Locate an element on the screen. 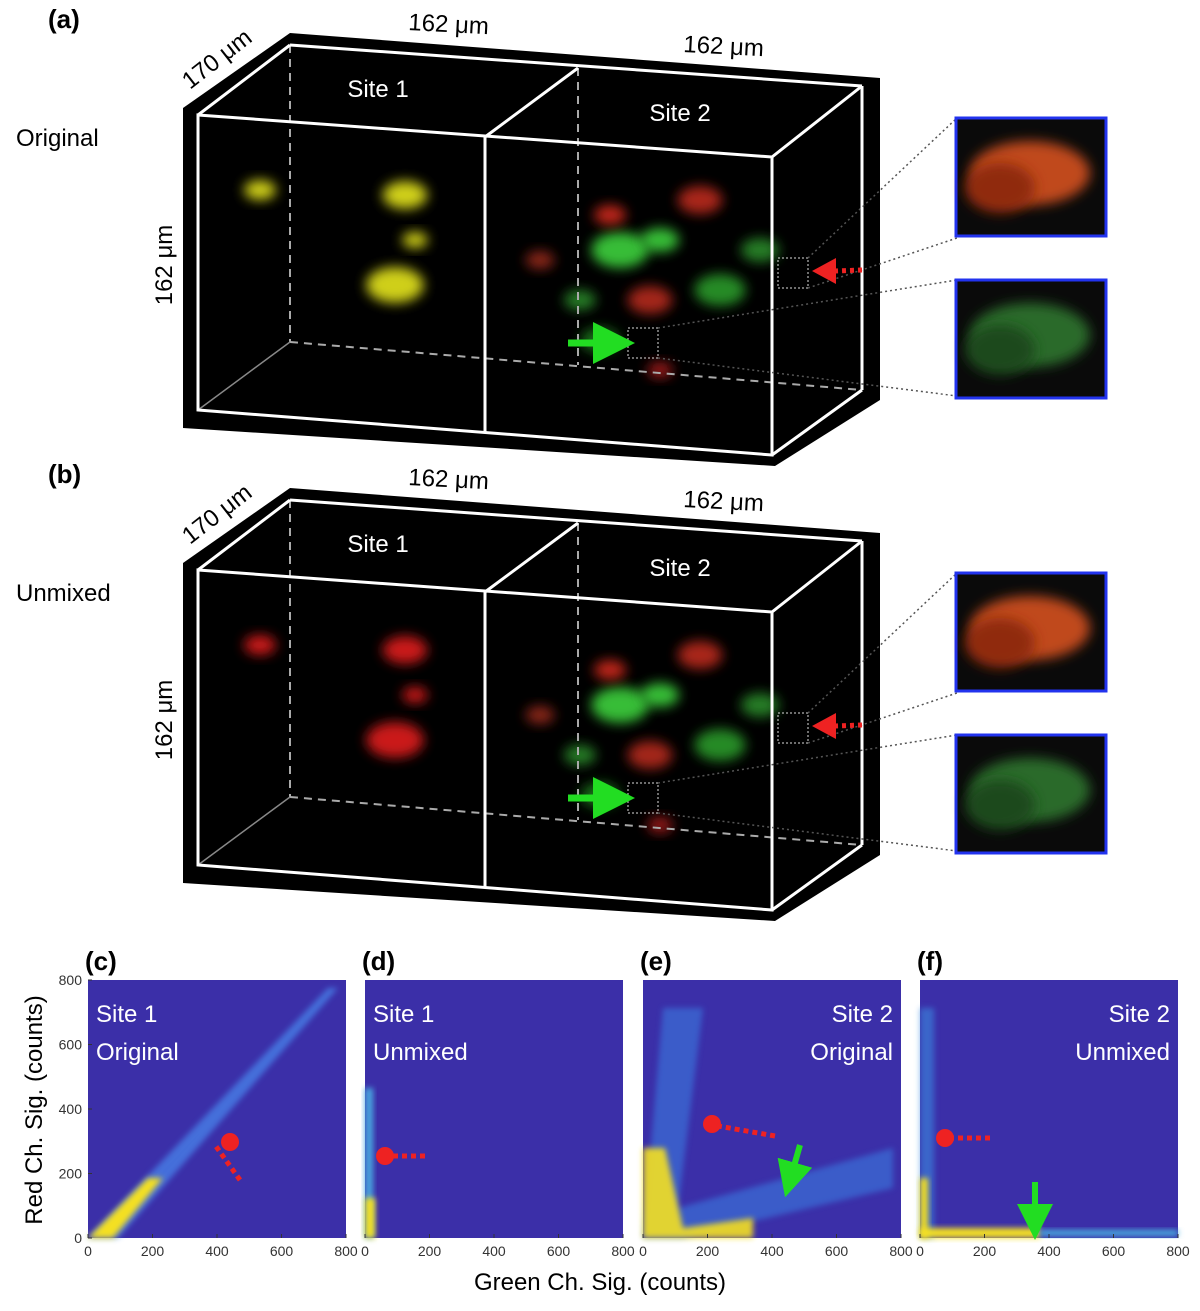 The height and width of the screenshot is (1311, 1200). site-text: Site 2 is located at coordinates (1139, 1014).